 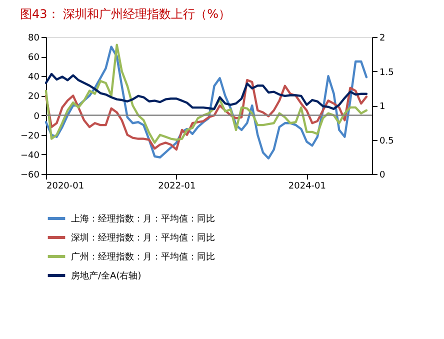 What do you see at coordinates (125, 14) in the screenshot?
I see `chart-title: 图43： 深圳和广州经理指数上行（%）` at bounding box center [125, 14].